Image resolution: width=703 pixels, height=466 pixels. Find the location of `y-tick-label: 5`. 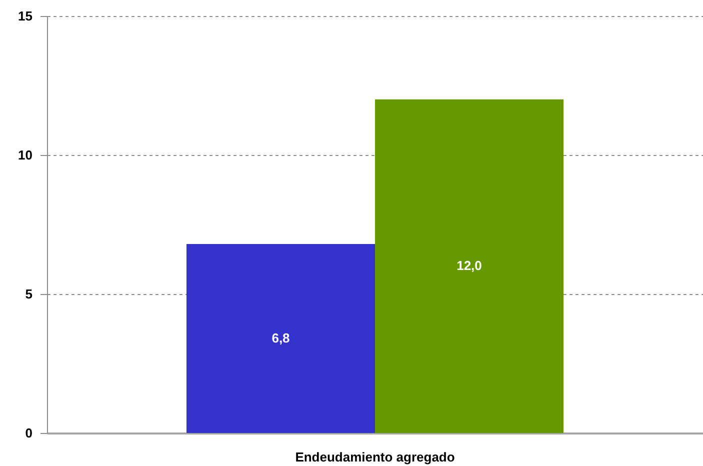

y-tick-label: 5 is located at coordinates (28, 294).